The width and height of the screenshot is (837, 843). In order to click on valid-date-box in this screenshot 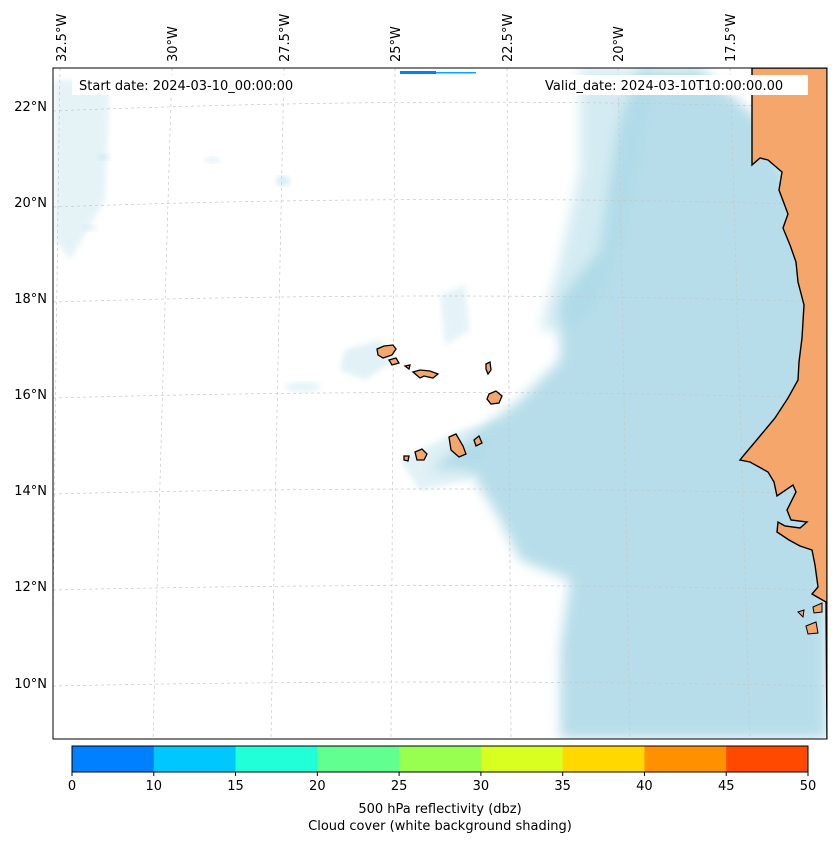, I will do `click(673, 85)`.